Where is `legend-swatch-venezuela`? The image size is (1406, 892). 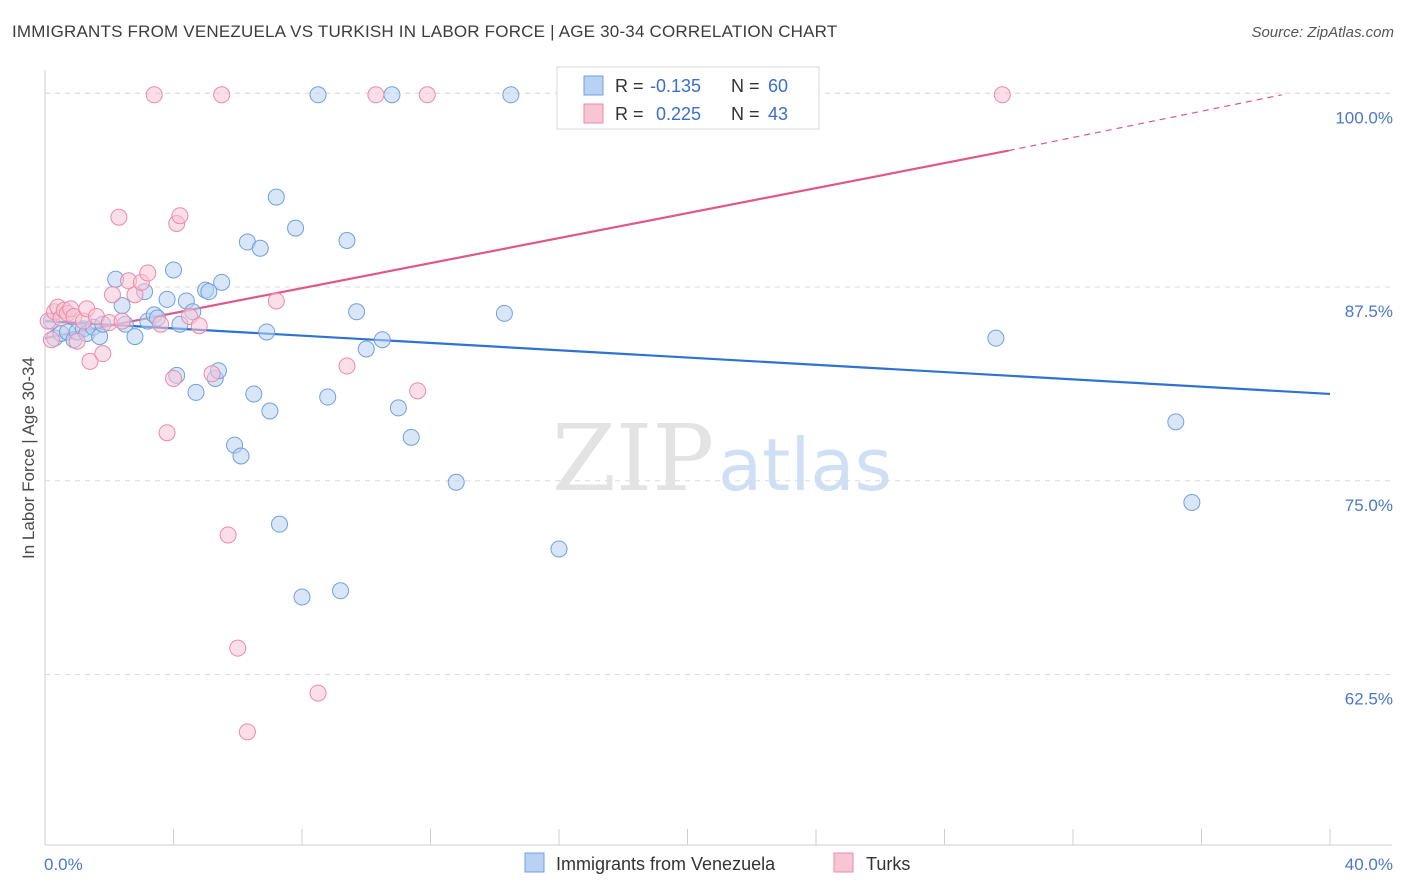 legend-swatch-venezuela is located at coordinates (593, 85).